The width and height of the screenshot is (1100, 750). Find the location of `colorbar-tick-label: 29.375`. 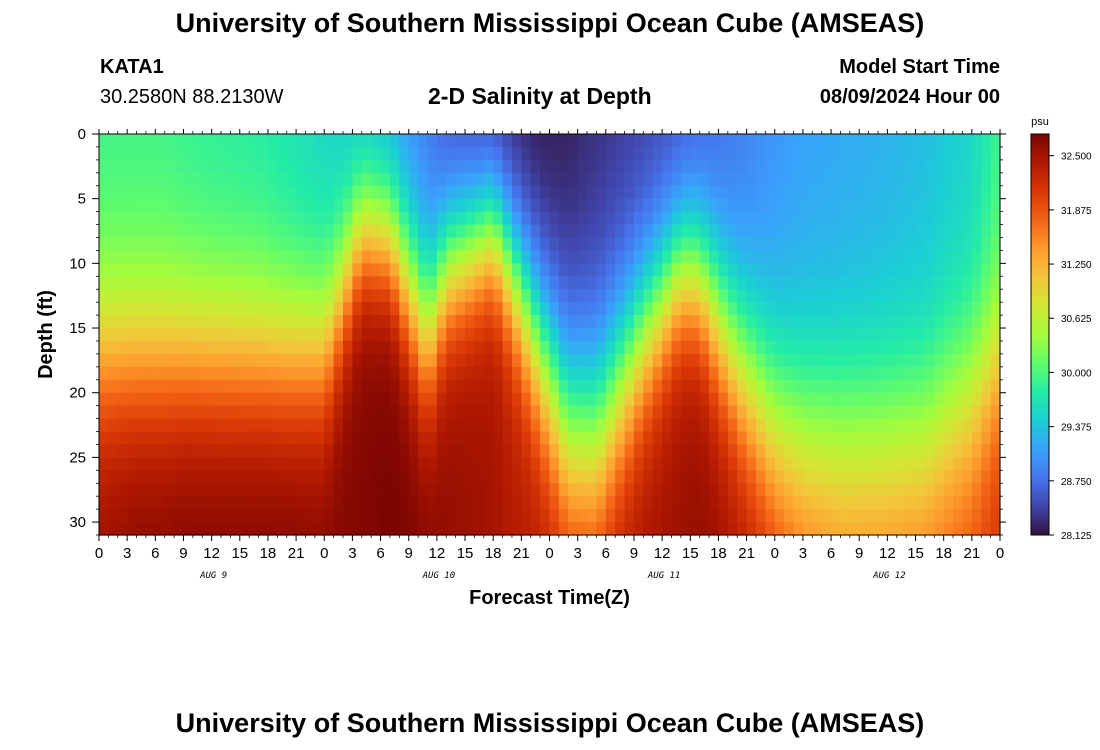

colorbar-tick-label: 29.375 is located at coordinates (1076, 428).